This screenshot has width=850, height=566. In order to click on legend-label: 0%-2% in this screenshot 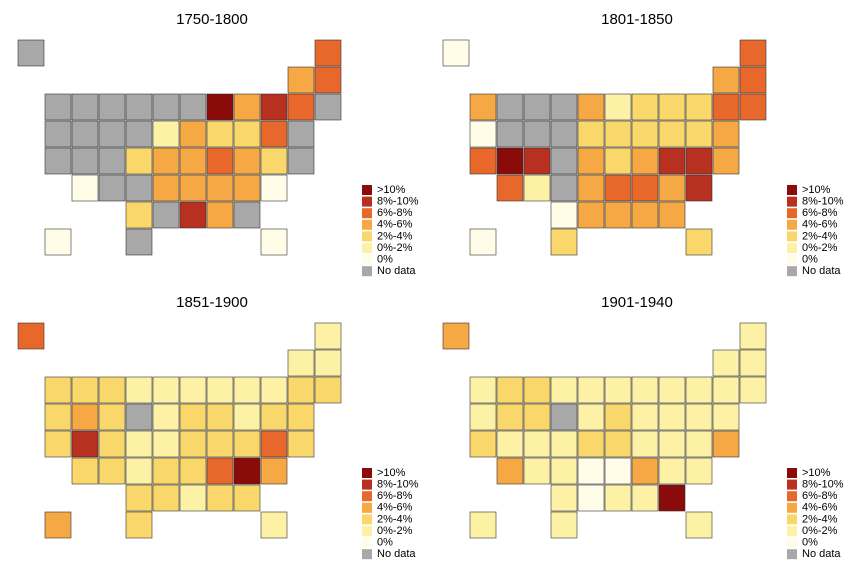, I will do `click(820, 248)`.